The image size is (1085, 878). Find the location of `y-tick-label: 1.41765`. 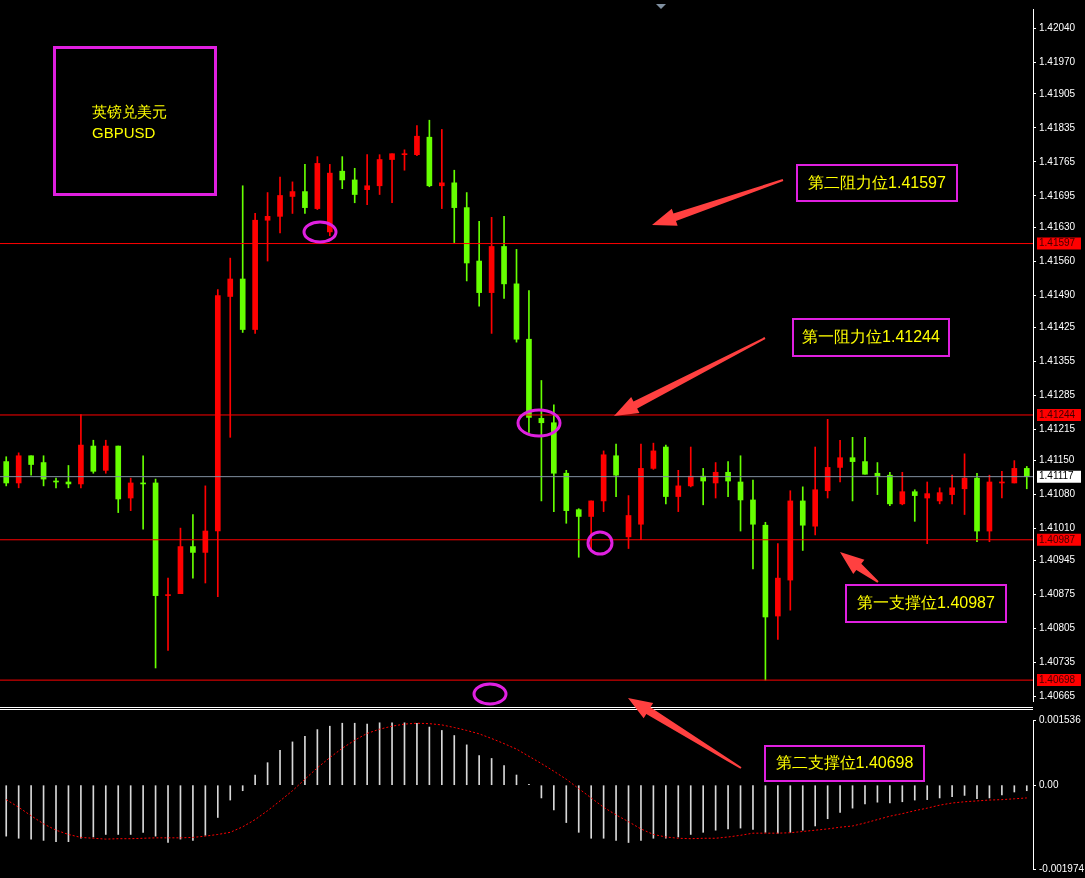

y-tick-label: 1.41765 is located at coordinates (1057, 161).